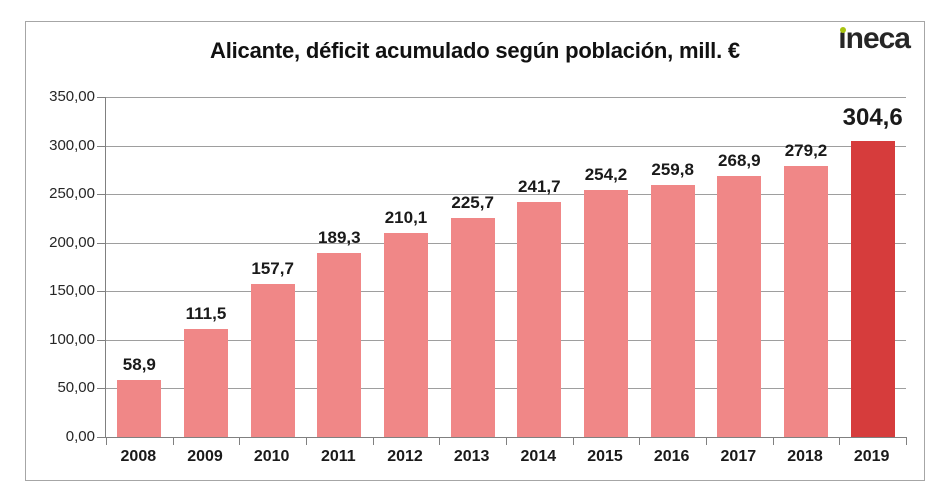 The image size is (950, 491). Describe the element at coordinates (871, 456) in the screenshot. I see `x-axis-label-2019: 2019` at that location.